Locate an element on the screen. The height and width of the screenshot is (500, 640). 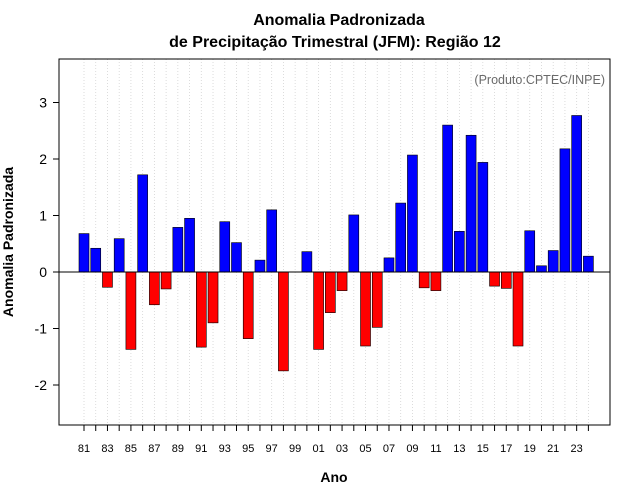
y-tick-label: 0 is located at coordinates (43, 272).